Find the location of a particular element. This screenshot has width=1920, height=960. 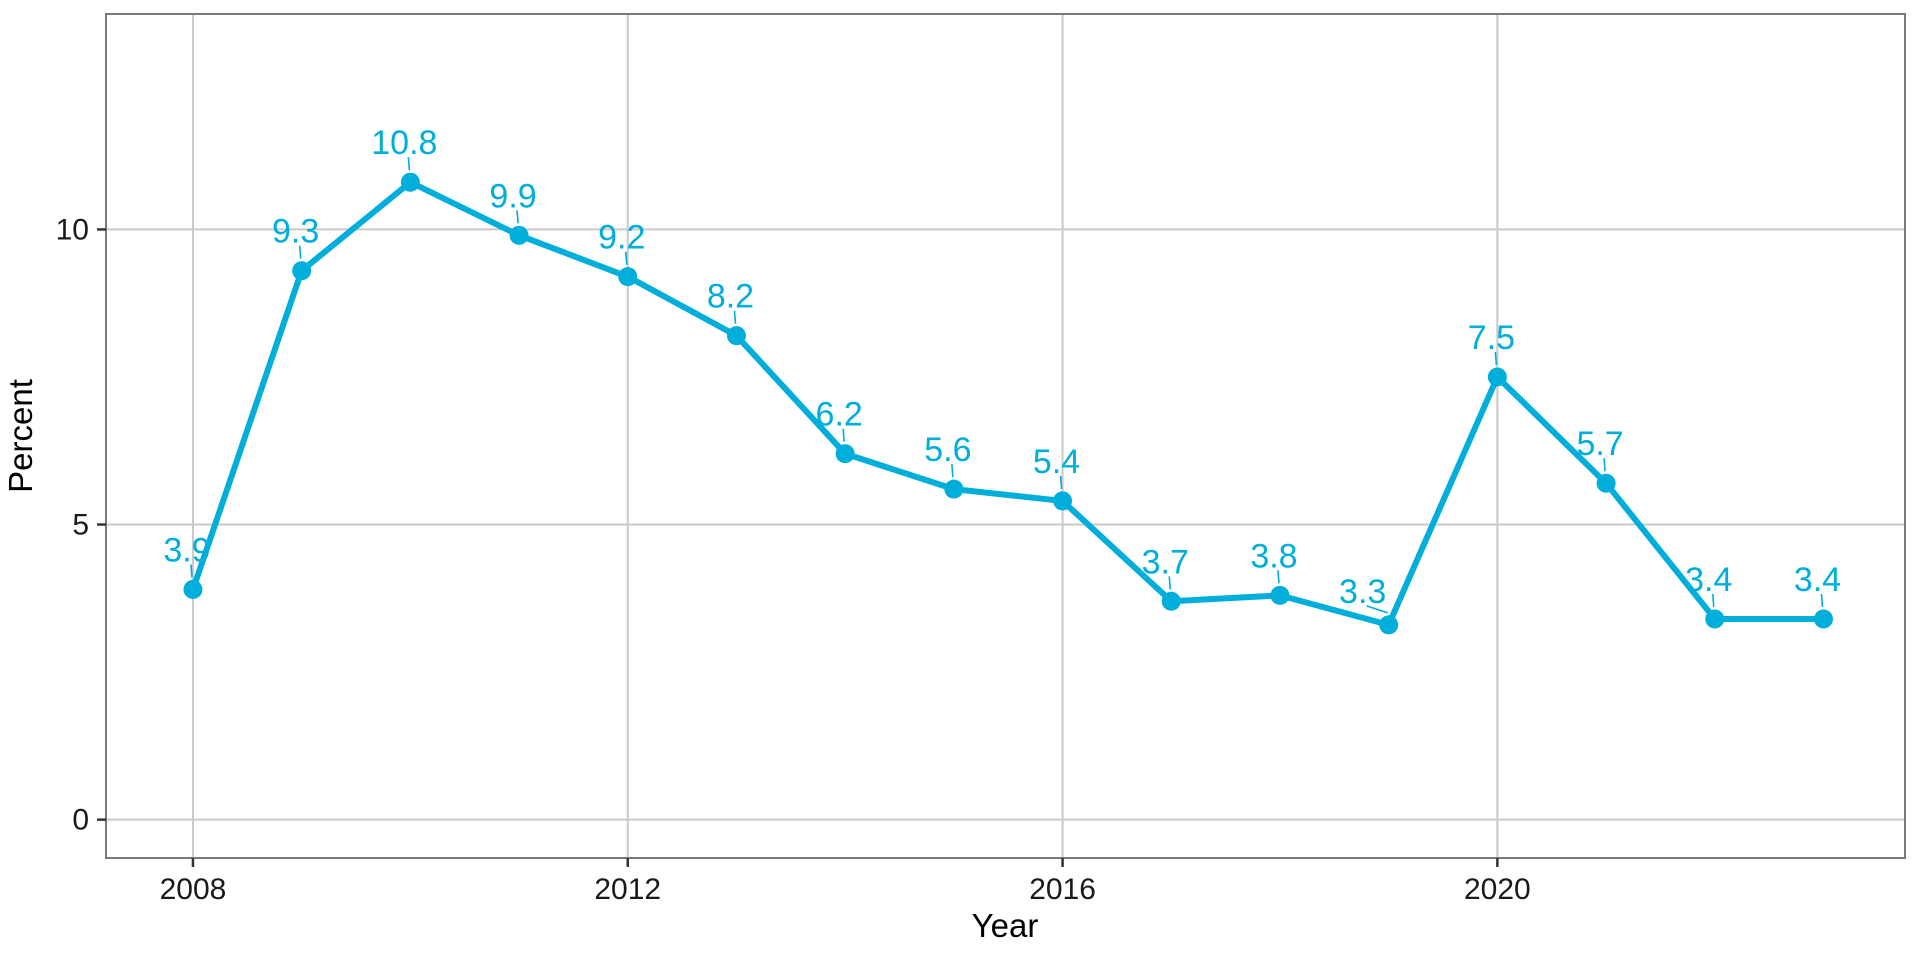

data-point-label: 7.5 is located at coordinates (1491, 338).